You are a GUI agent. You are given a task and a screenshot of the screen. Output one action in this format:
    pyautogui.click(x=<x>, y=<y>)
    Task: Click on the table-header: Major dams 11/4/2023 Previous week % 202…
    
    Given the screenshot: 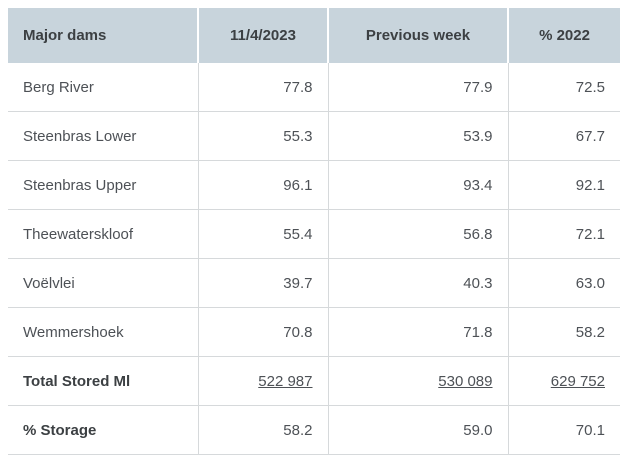 What is the action you would take?
    pyautogui.click(x=314, y=35)
    